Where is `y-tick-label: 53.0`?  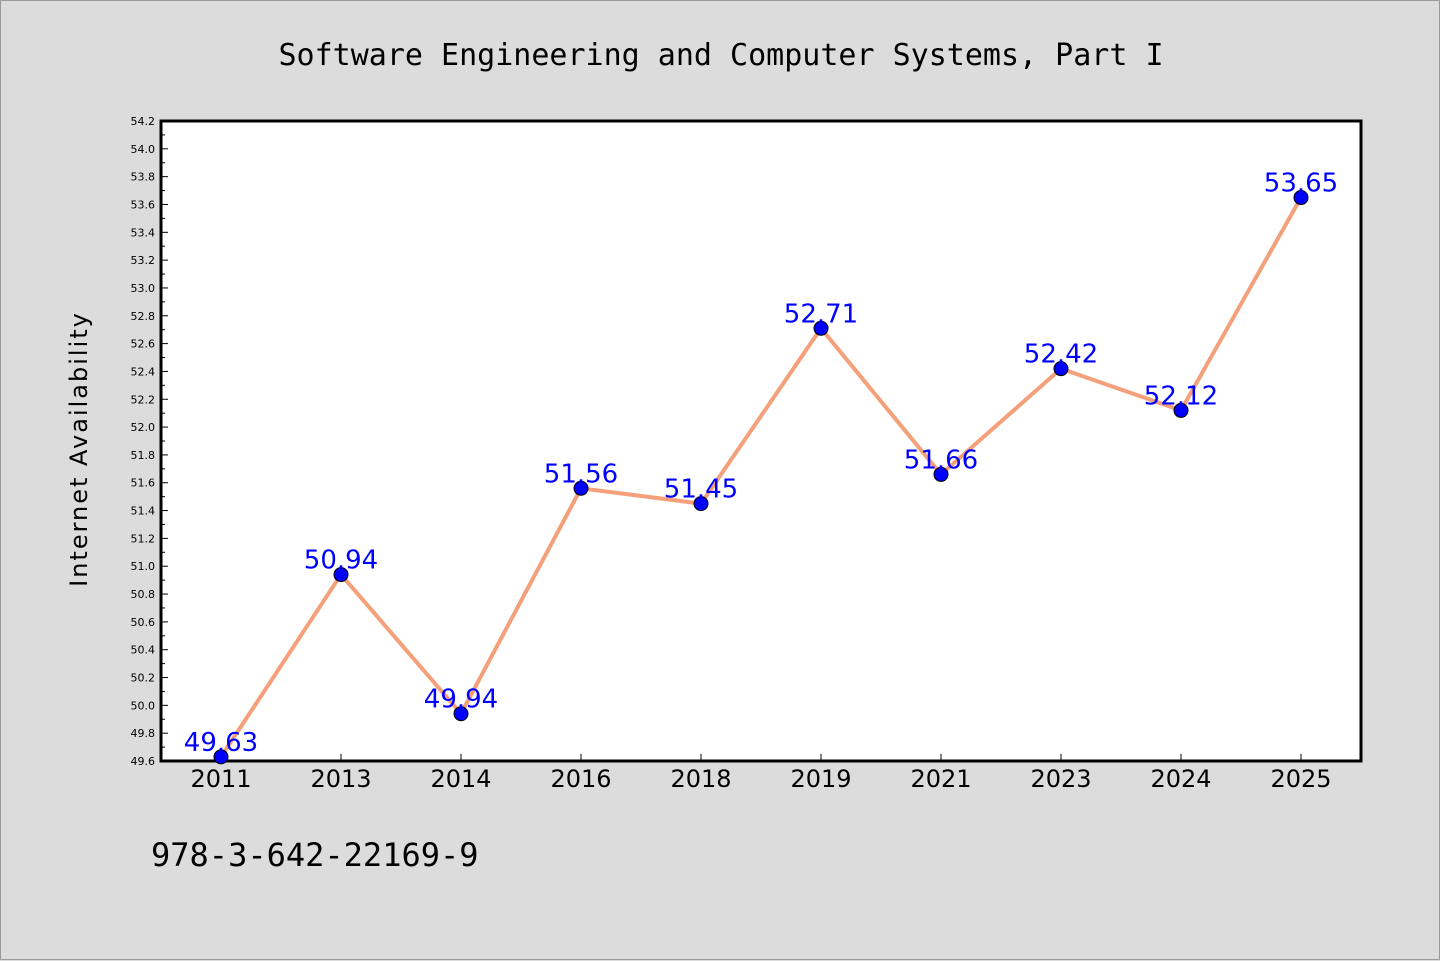
y-tick-label: 53.0 is located at coordinates (143, 288).